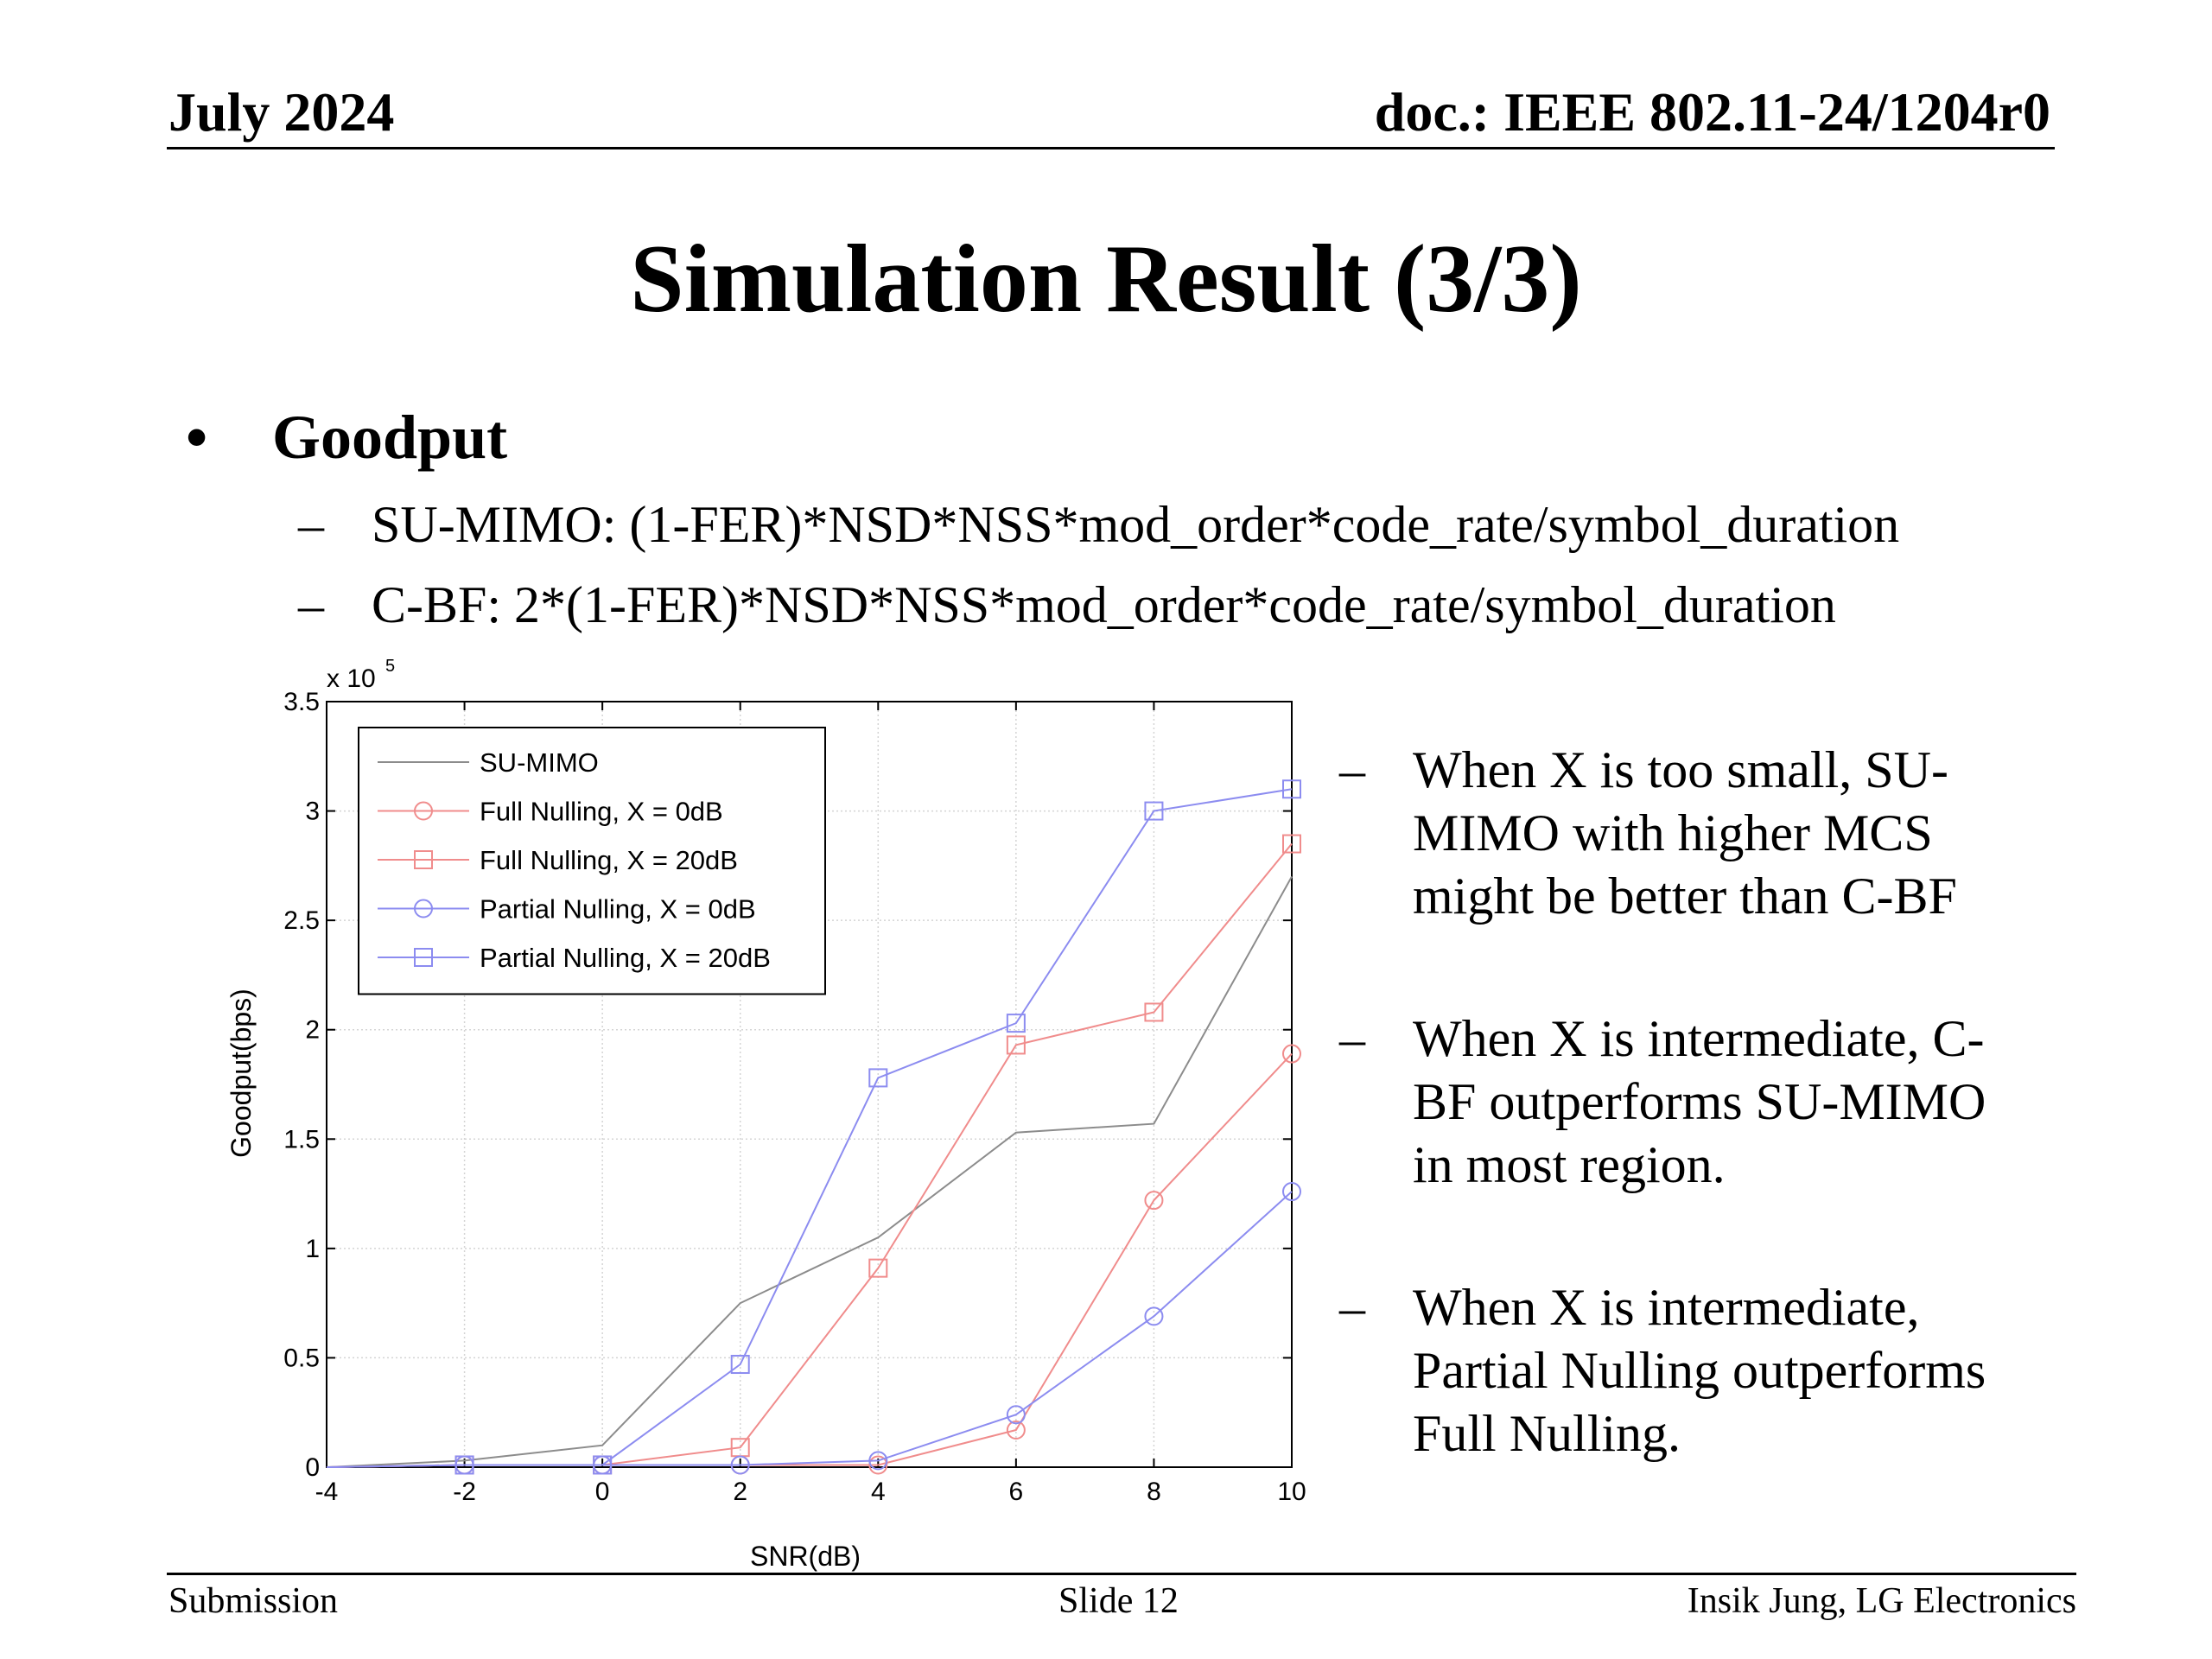  What do you see at coordinates (1154, 1492) in the screenshot?
I see `x-tick-label: 8` at bounding box center [1154, 1492].